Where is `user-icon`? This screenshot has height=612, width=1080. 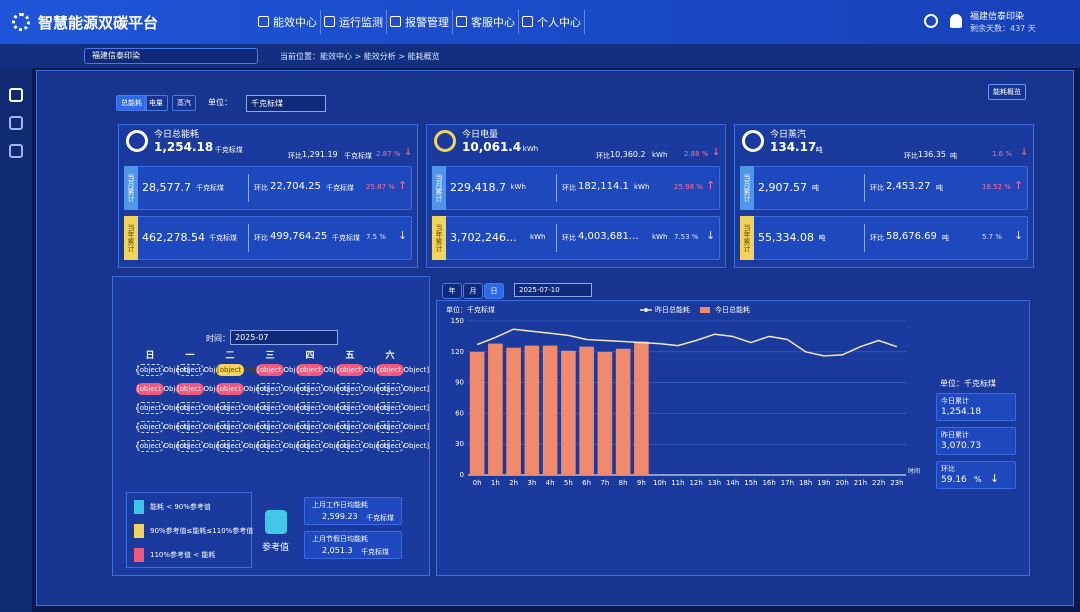 user-icon is located at coordinates (956, 21).